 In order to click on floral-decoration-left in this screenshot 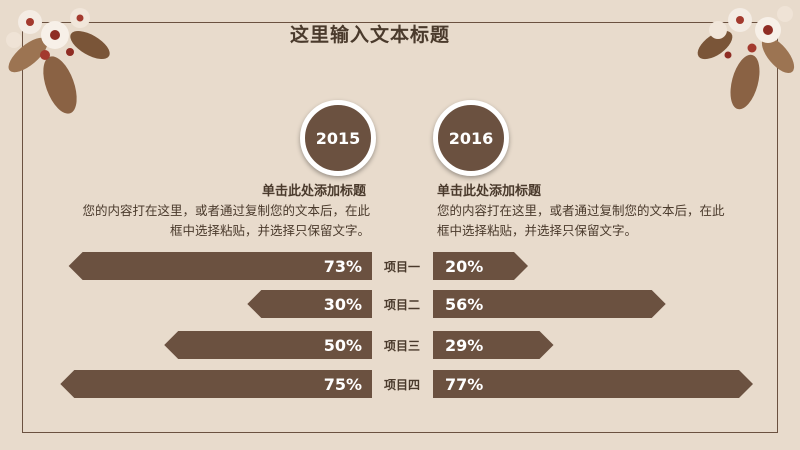, I will do `click(58, 61)`.